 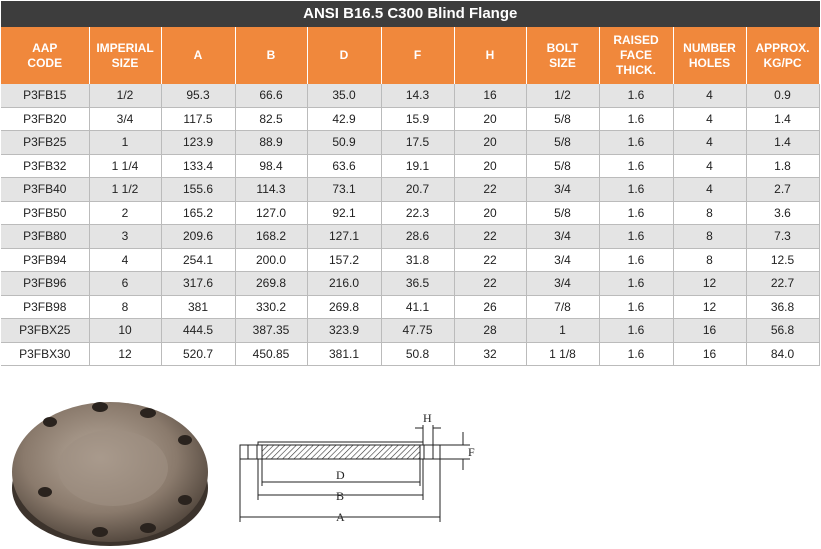 I want to click on column-header: B, so click(x=271, y=55).